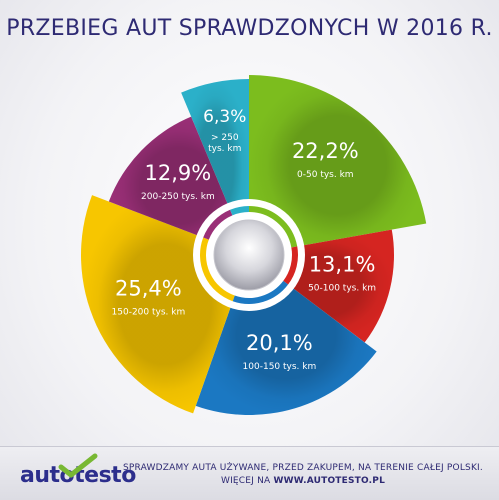 This screenshot has width=499, height=500. I want to click on pie-slice-shade, so click(338, 165).